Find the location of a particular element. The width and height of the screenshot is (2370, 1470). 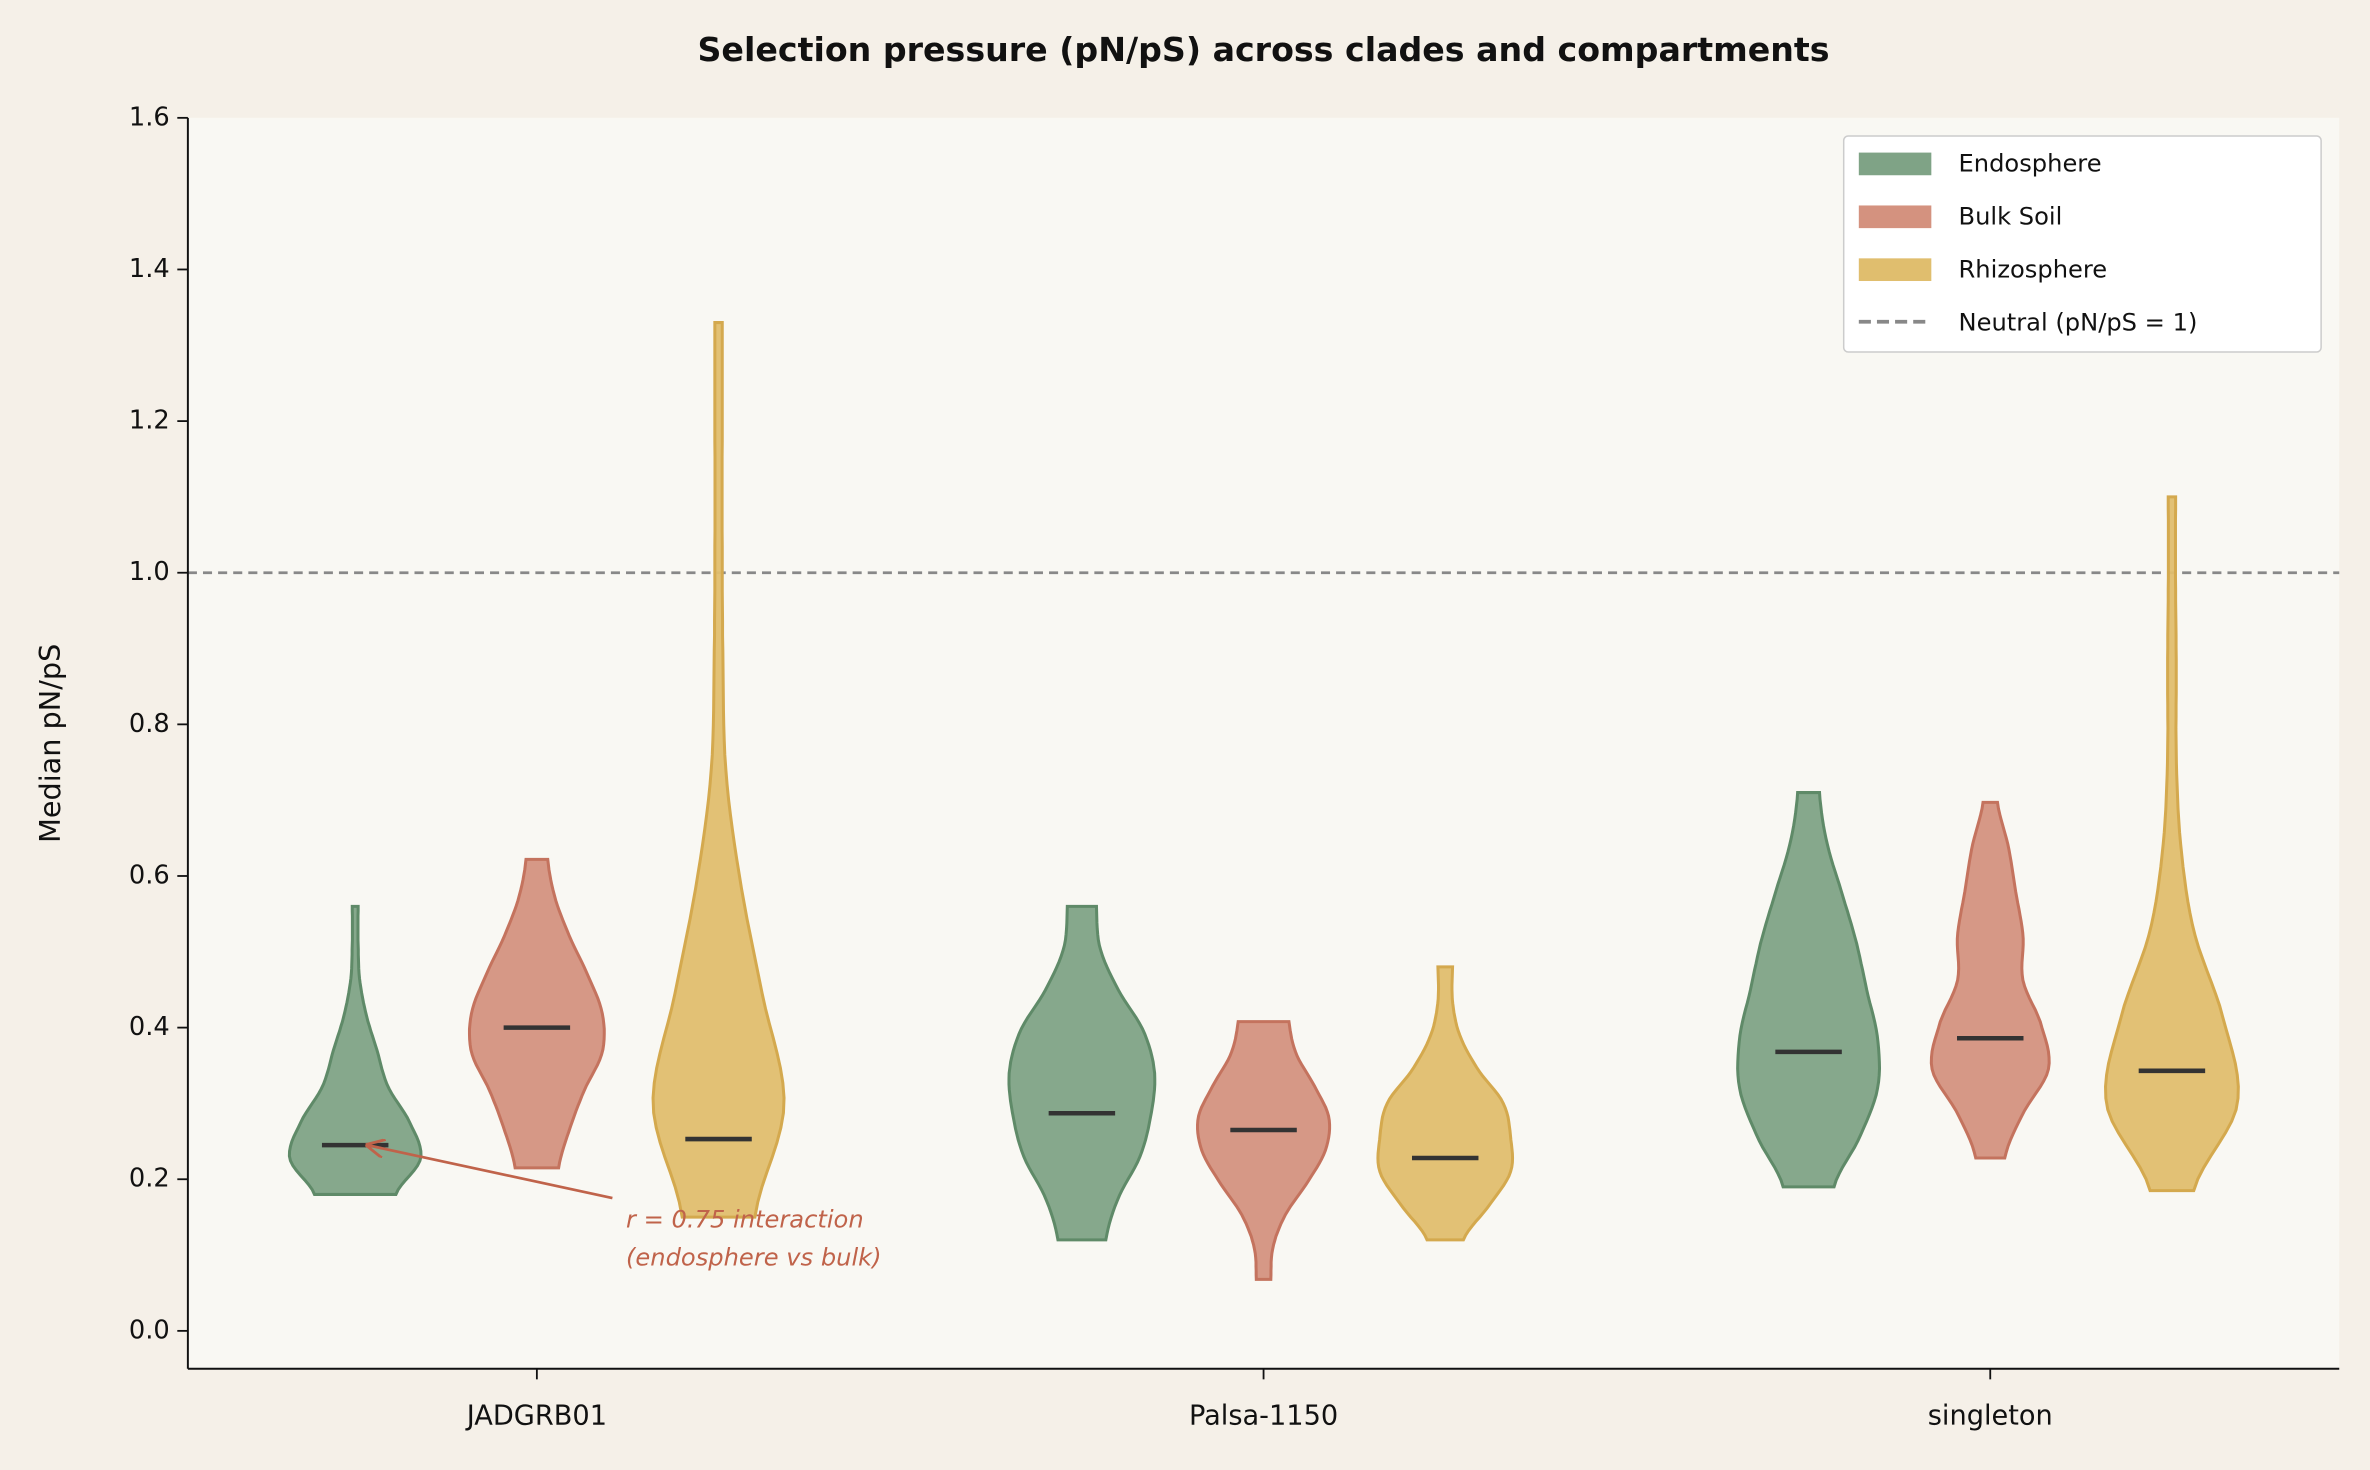

y-tick-label: 1.0 is located at coordinates (149, 572).